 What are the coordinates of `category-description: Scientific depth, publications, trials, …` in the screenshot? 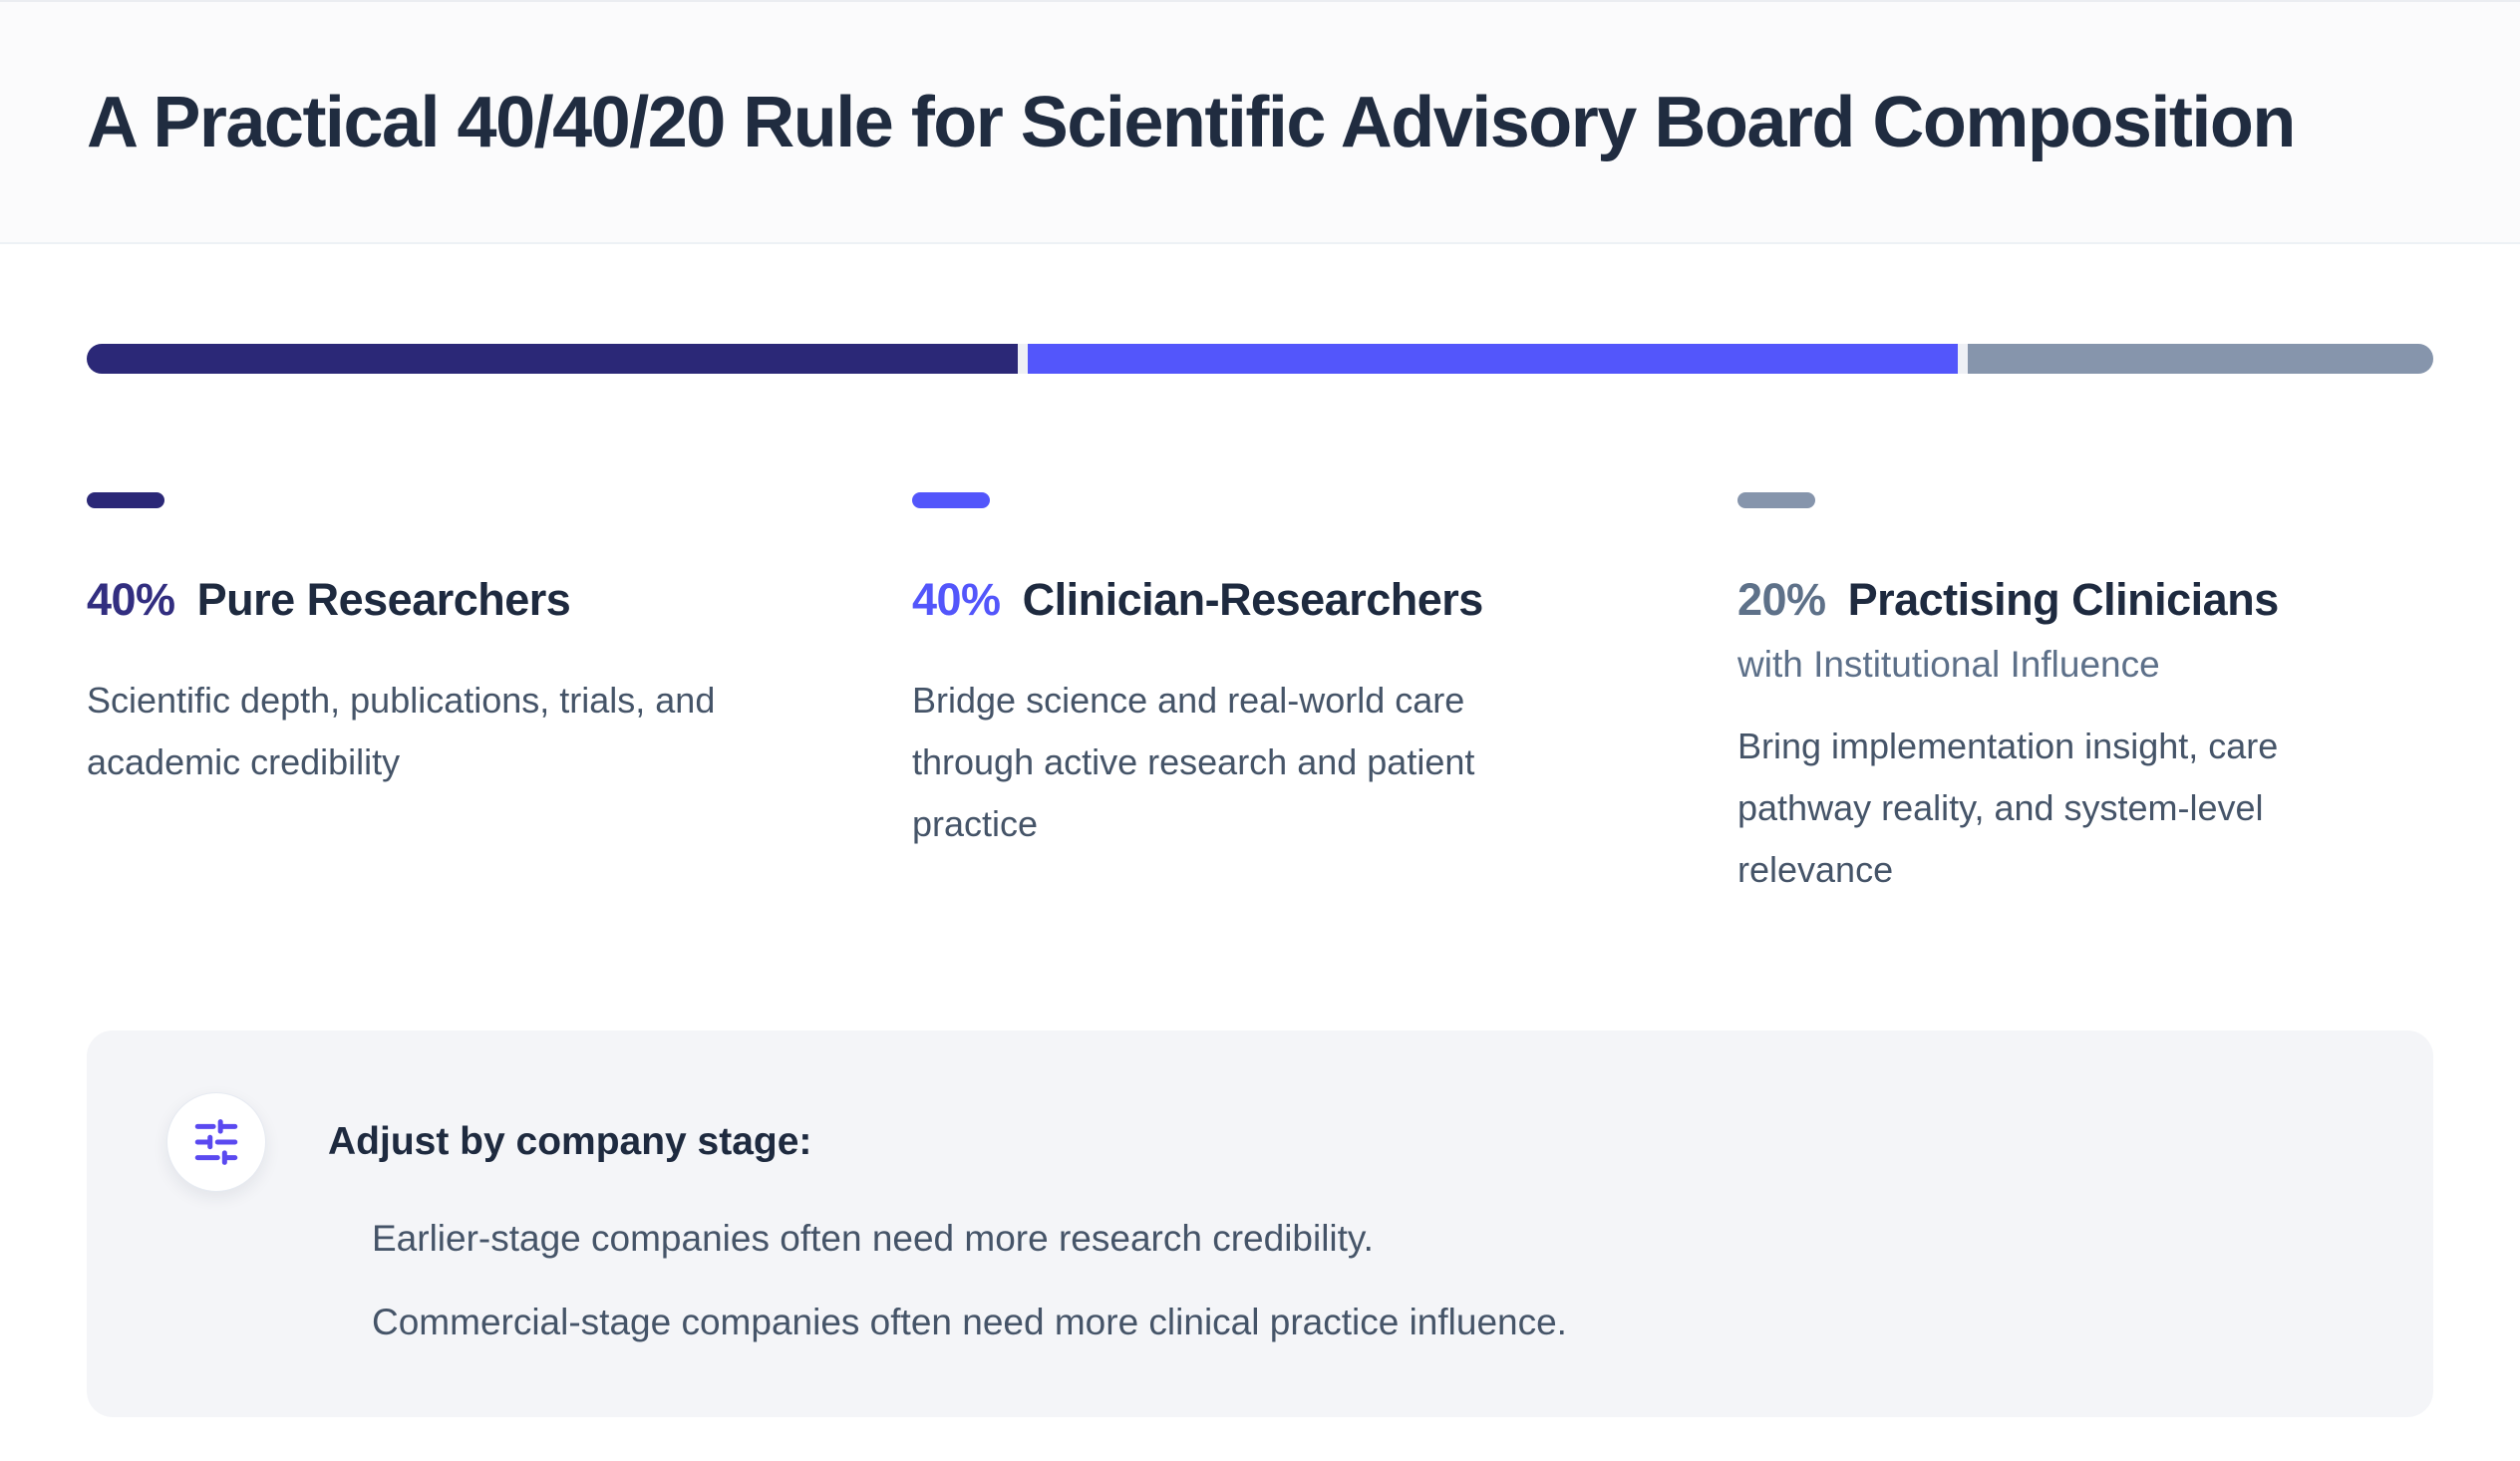 It's located at (401, 731).